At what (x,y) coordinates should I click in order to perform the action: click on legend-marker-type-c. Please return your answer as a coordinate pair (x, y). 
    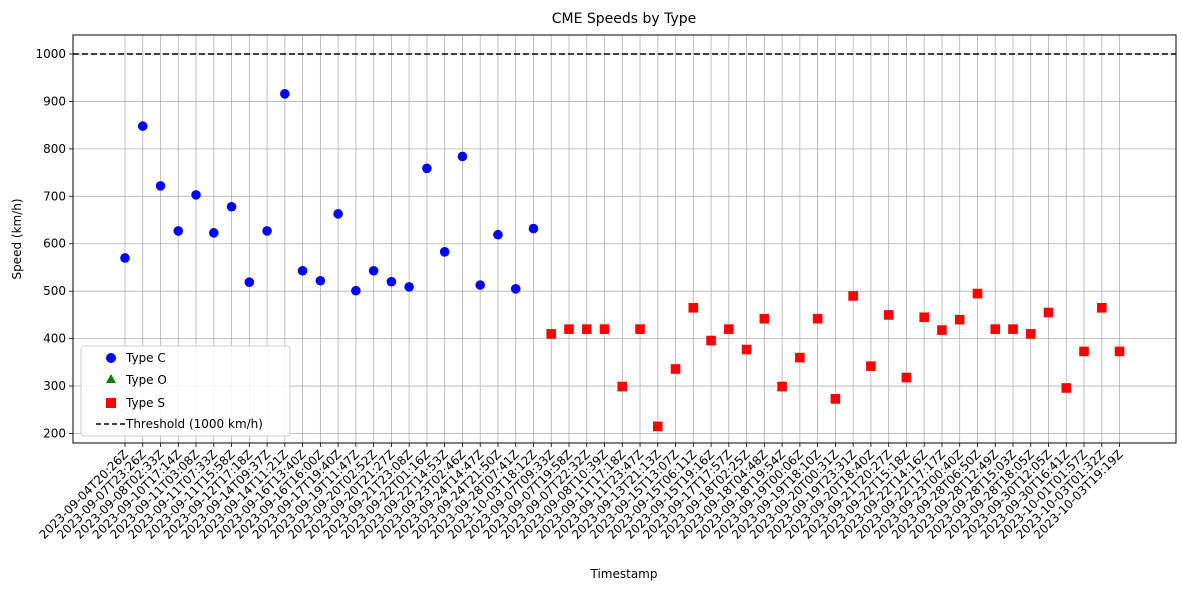
    Looking at the image, I should click on (111, 358).